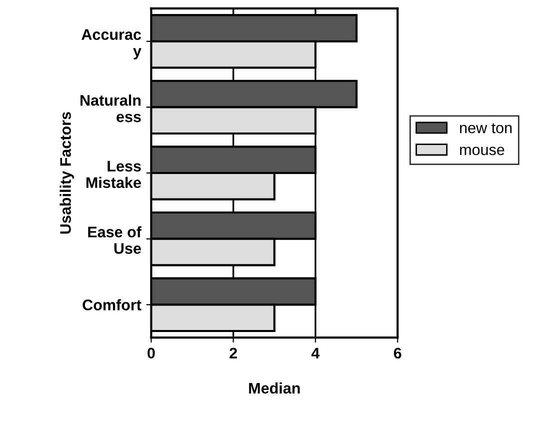  What do you see at coordinates (486, 128) in the screenshot?
I see `legend-label: new ton` at bounding box center [486, 128].